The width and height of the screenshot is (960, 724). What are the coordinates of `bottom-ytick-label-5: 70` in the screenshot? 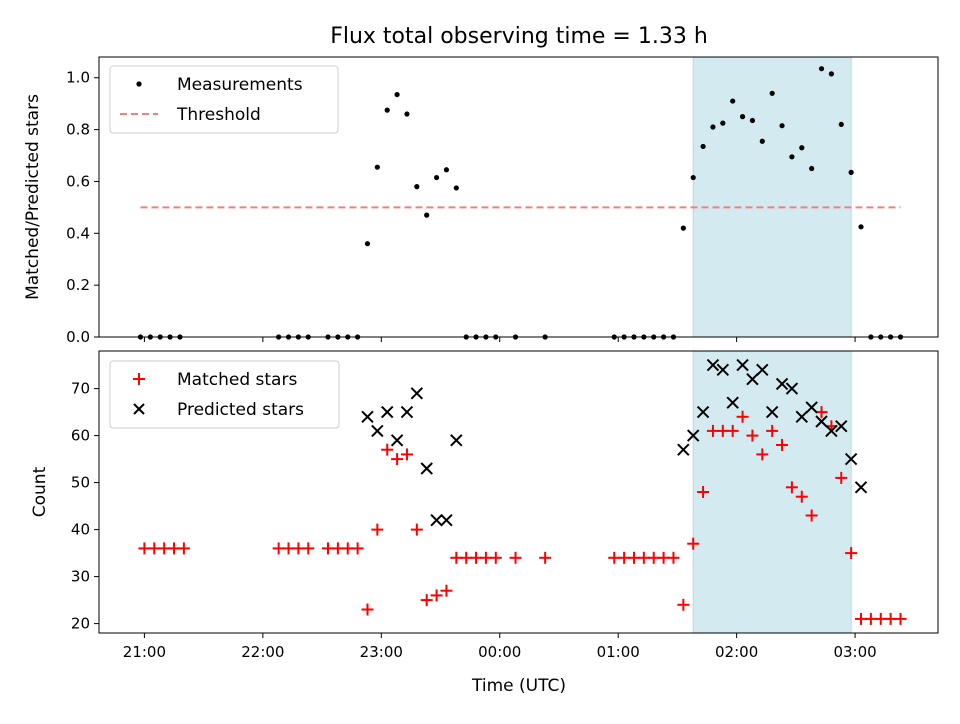 It's located at (80, 389).